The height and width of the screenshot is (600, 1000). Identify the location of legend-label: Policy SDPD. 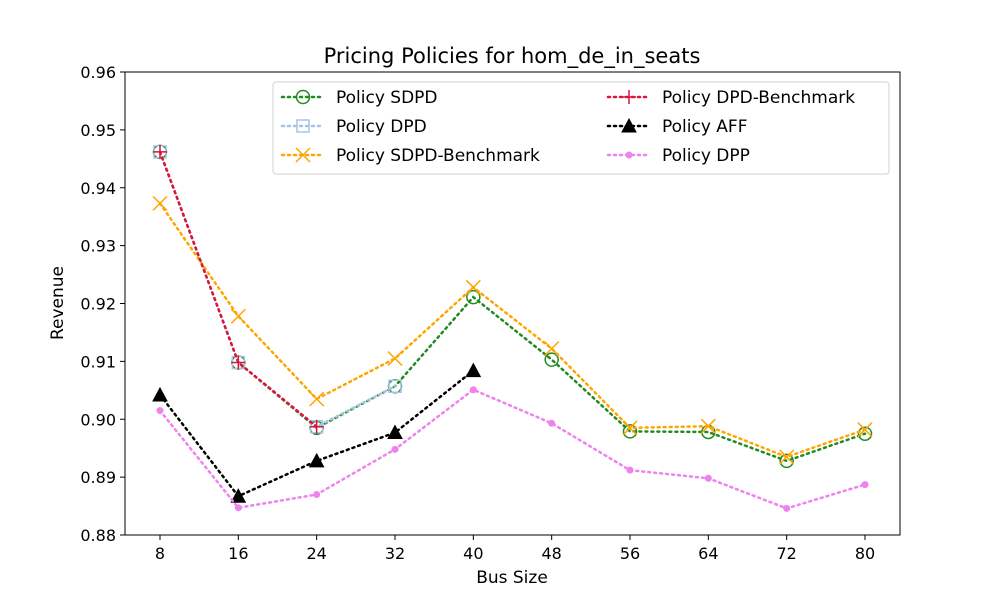
(387, 98).